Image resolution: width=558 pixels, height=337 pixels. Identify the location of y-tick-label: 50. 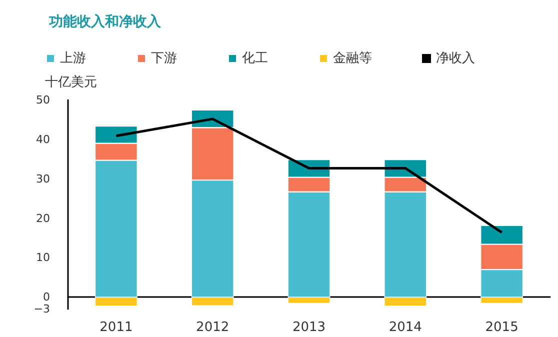
(43, 100).